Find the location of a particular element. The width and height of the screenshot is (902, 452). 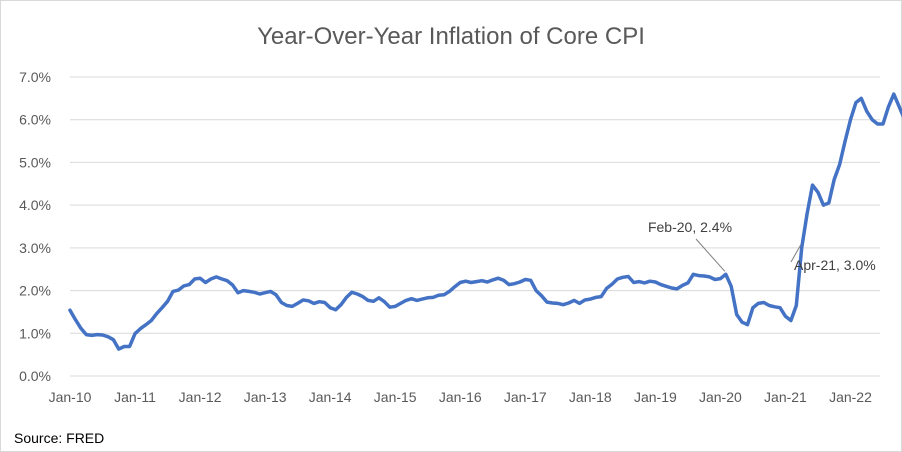

source-note: Source: FRED is located at coordinates (59, 438).